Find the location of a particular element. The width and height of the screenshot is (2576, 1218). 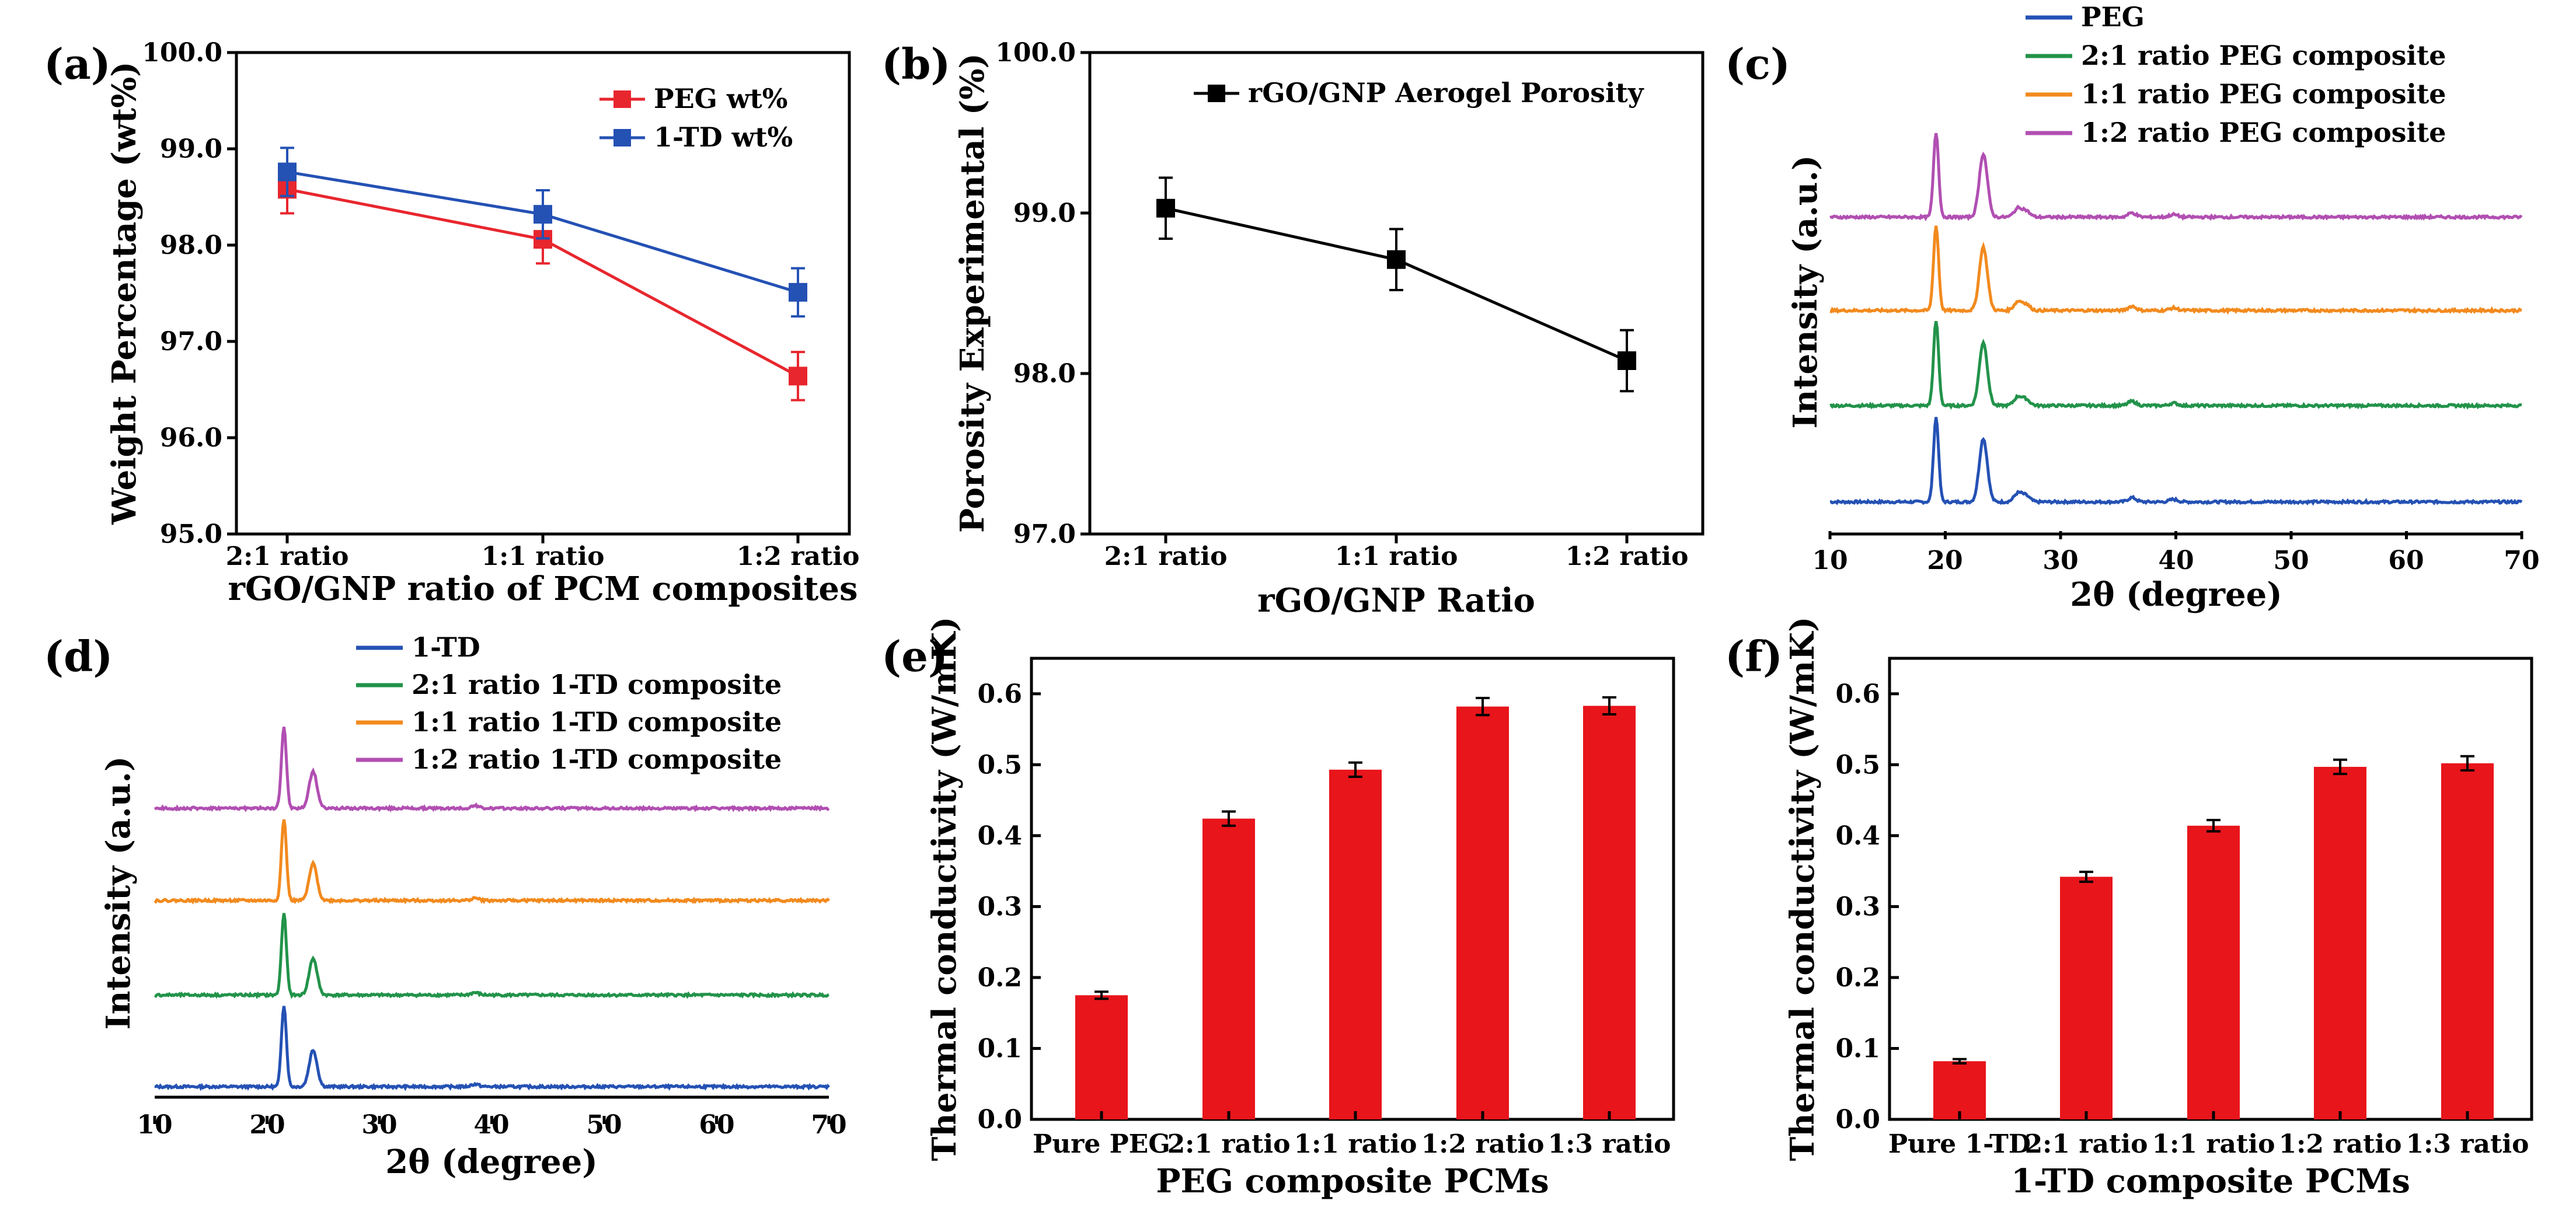

panel-c-ylabel: Intensity (a.u.) is located at coordinates (1805, 292).